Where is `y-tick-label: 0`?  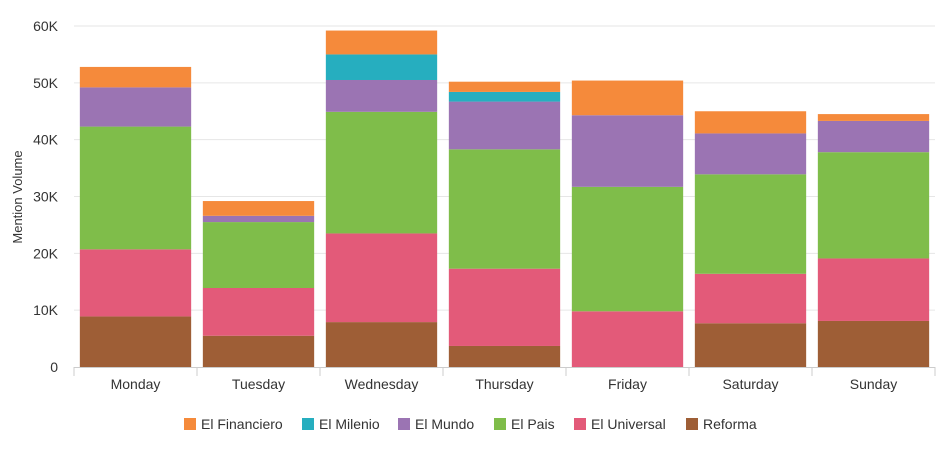 y-tick-label: 0 is located at coordinates (54, 367).